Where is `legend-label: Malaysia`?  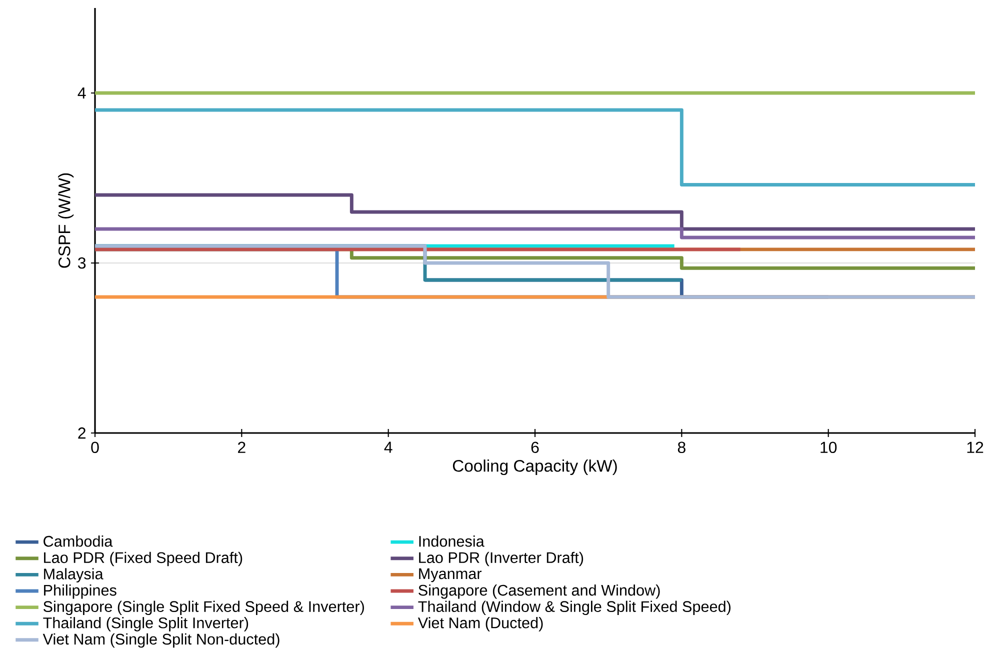
legend-label: Malaysia is located at coordinates (74, 575).